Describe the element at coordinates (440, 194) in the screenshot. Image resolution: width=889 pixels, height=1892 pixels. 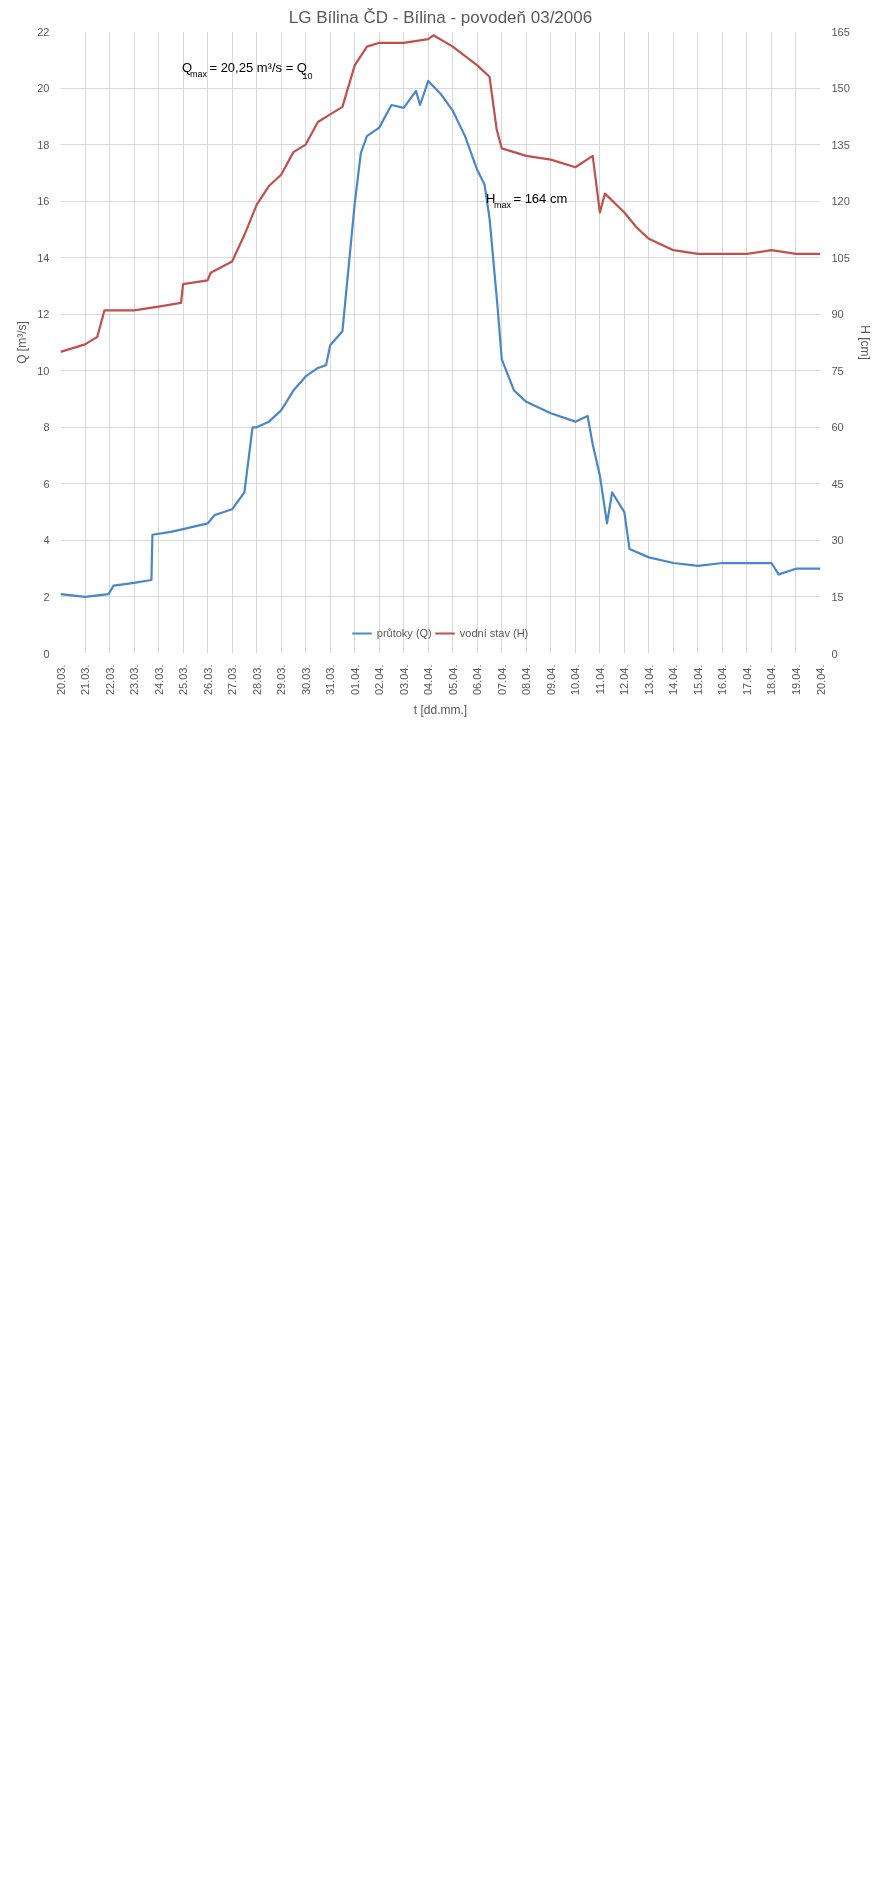
I see `line-series` at that location.